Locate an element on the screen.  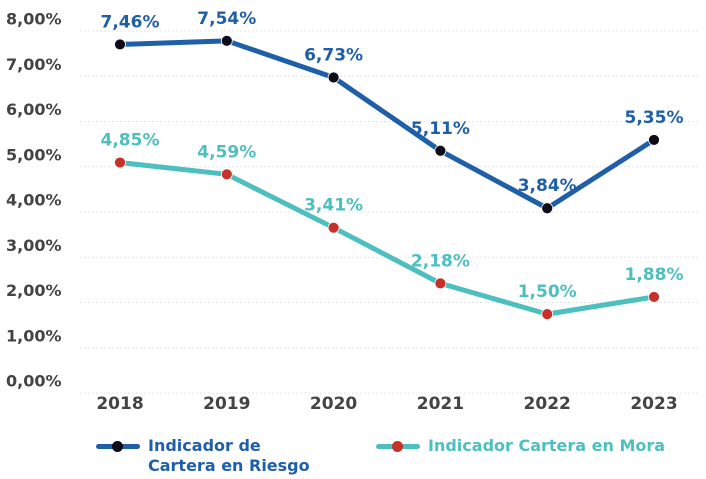
data-label: 1,88% is located at coordinates (654, 275).